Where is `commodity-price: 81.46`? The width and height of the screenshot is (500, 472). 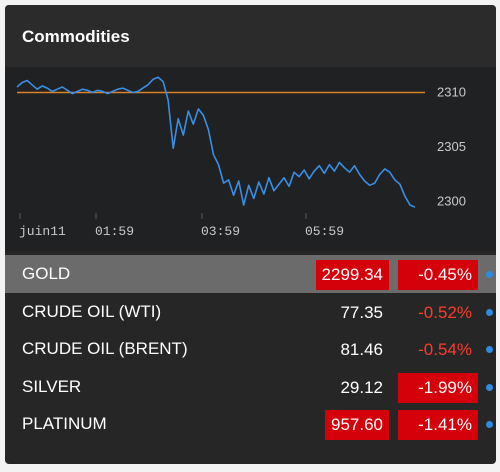
commodity-price: 81.46 is located at coordinates (361, 350).